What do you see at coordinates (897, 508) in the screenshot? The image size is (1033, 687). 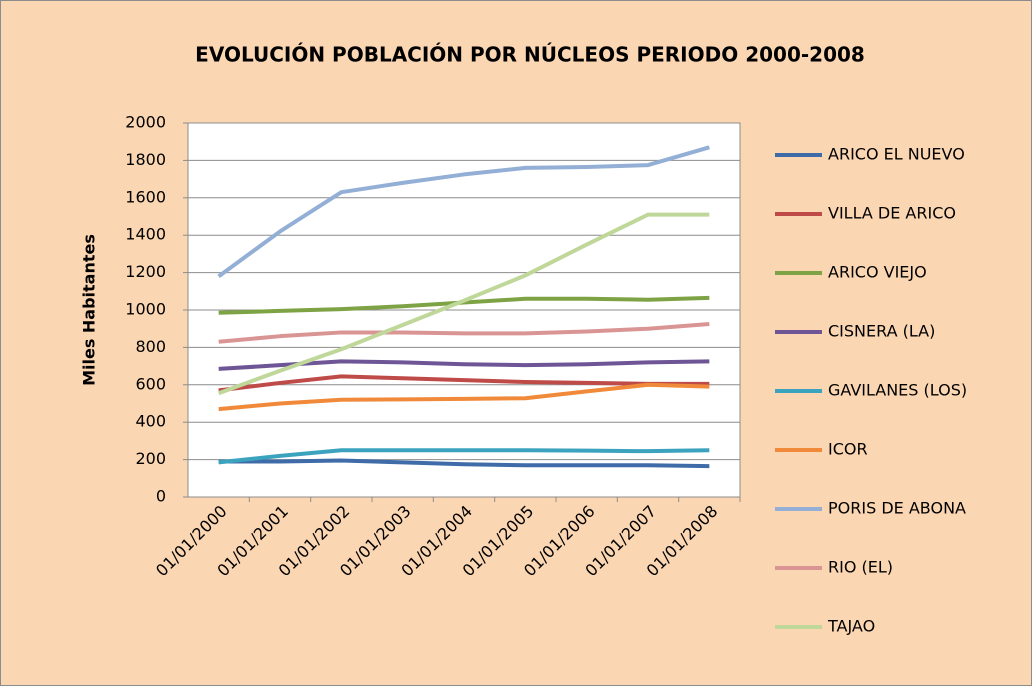 I see `legend-label: PORIS DE ABONA` at bounding box center [897, 508].